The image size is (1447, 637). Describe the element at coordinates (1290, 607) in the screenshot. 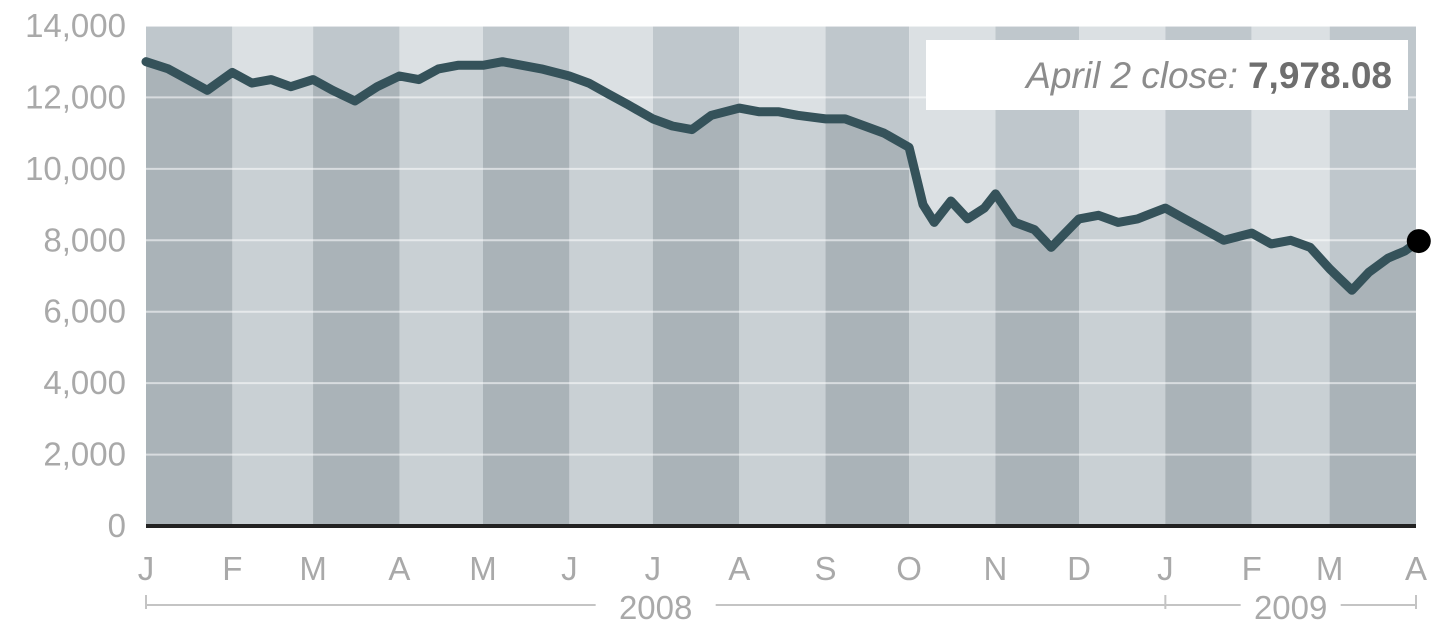

I see `year-label: 2009` at that location.